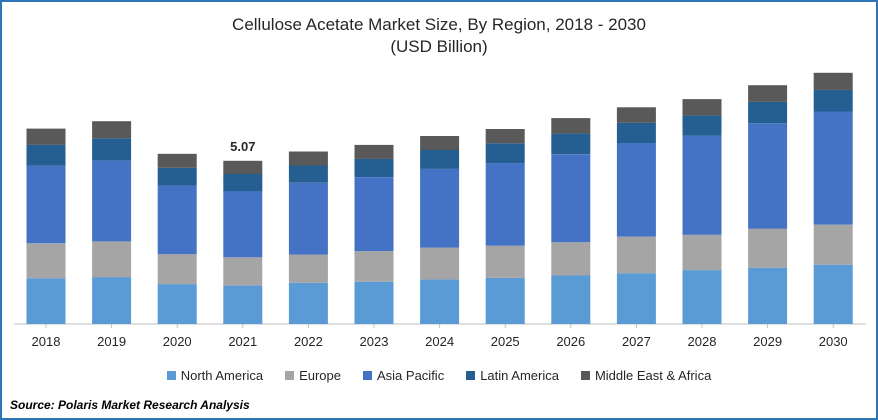 This screenshot has width=878, height=420. What do you see at coordinates (242, 146) in the screenshot?
I see `data-label: 5.07` at bounding box center [242, 146].